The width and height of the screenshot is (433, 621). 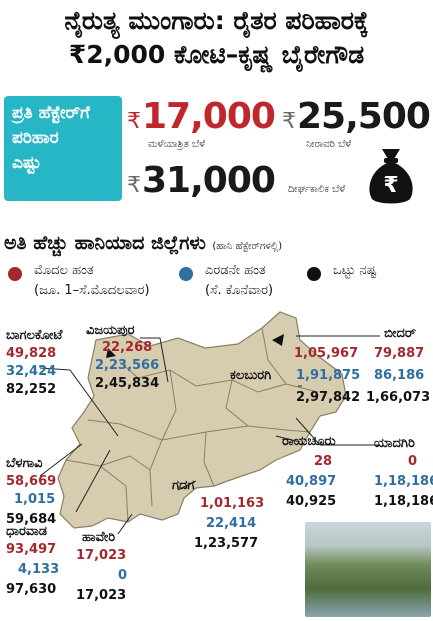 What do you see at coordinates (15, 274) in the screenshot?
I see `phase1-legend-swatch` at bounding box center [15, 274].